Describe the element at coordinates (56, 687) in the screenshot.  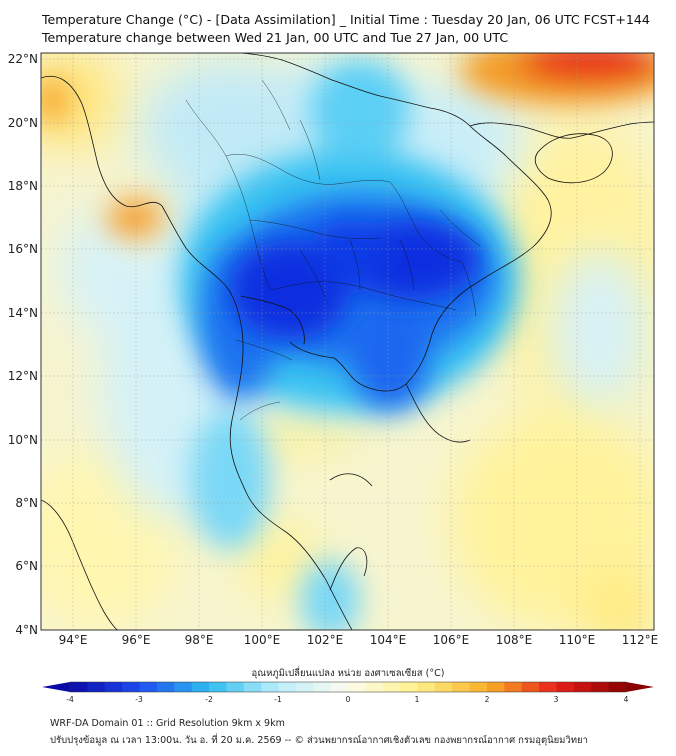
I see `colorbar-min-arrow` at that location.